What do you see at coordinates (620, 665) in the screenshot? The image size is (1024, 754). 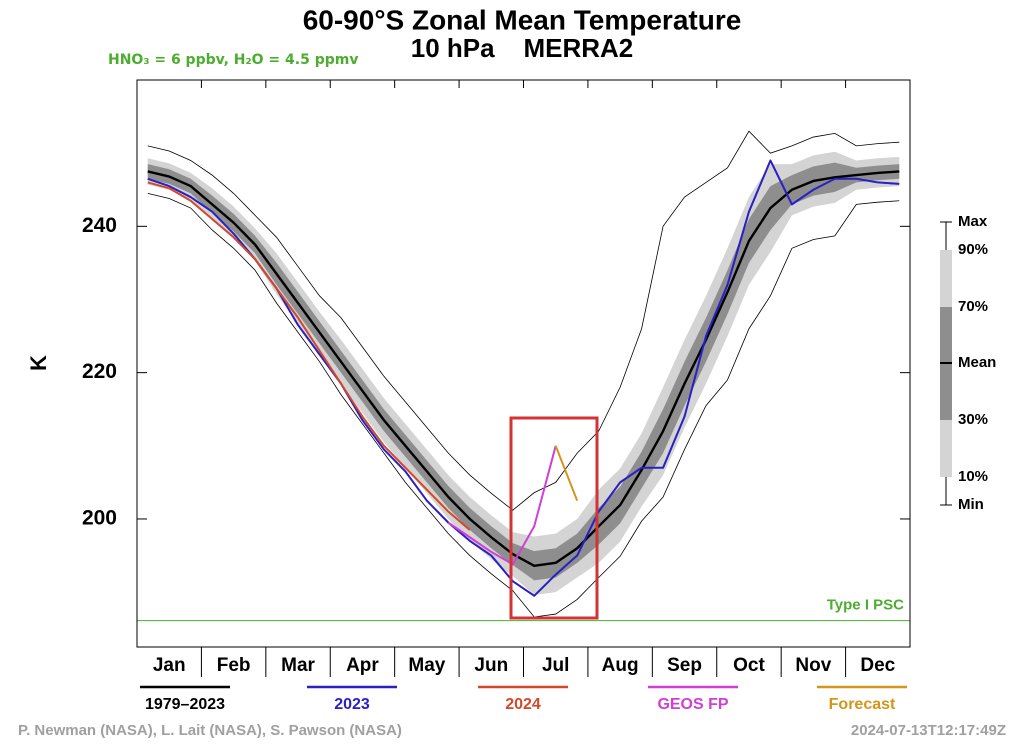 I see `x-tick-label: Aug` at bounding box center [620, 665].